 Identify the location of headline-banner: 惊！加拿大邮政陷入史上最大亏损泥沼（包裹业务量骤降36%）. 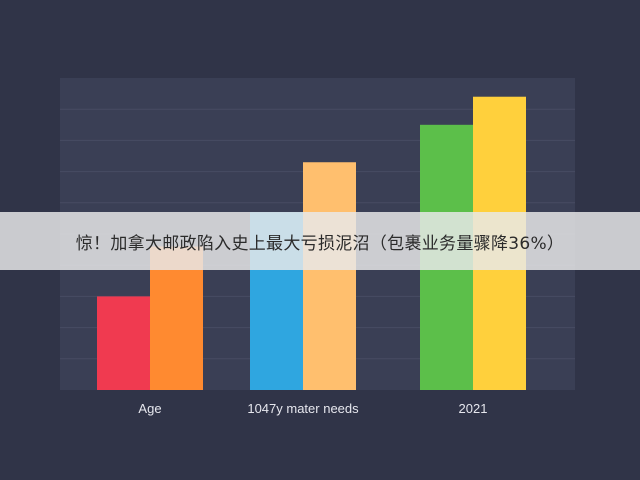
(320, 241).